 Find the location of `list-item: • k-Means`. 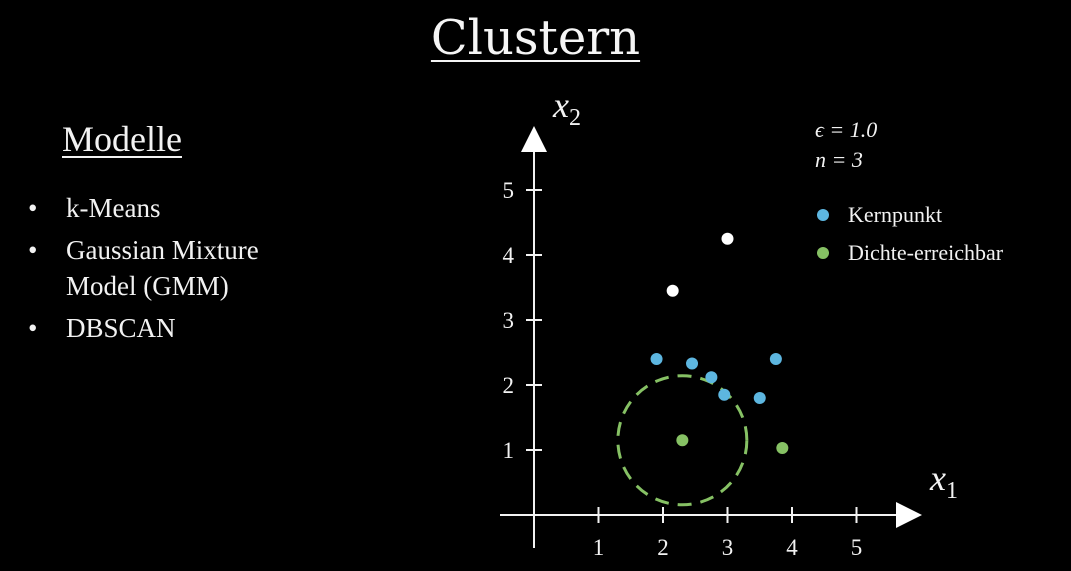

list-item: • k-Means is located at coordinates (188, 208).